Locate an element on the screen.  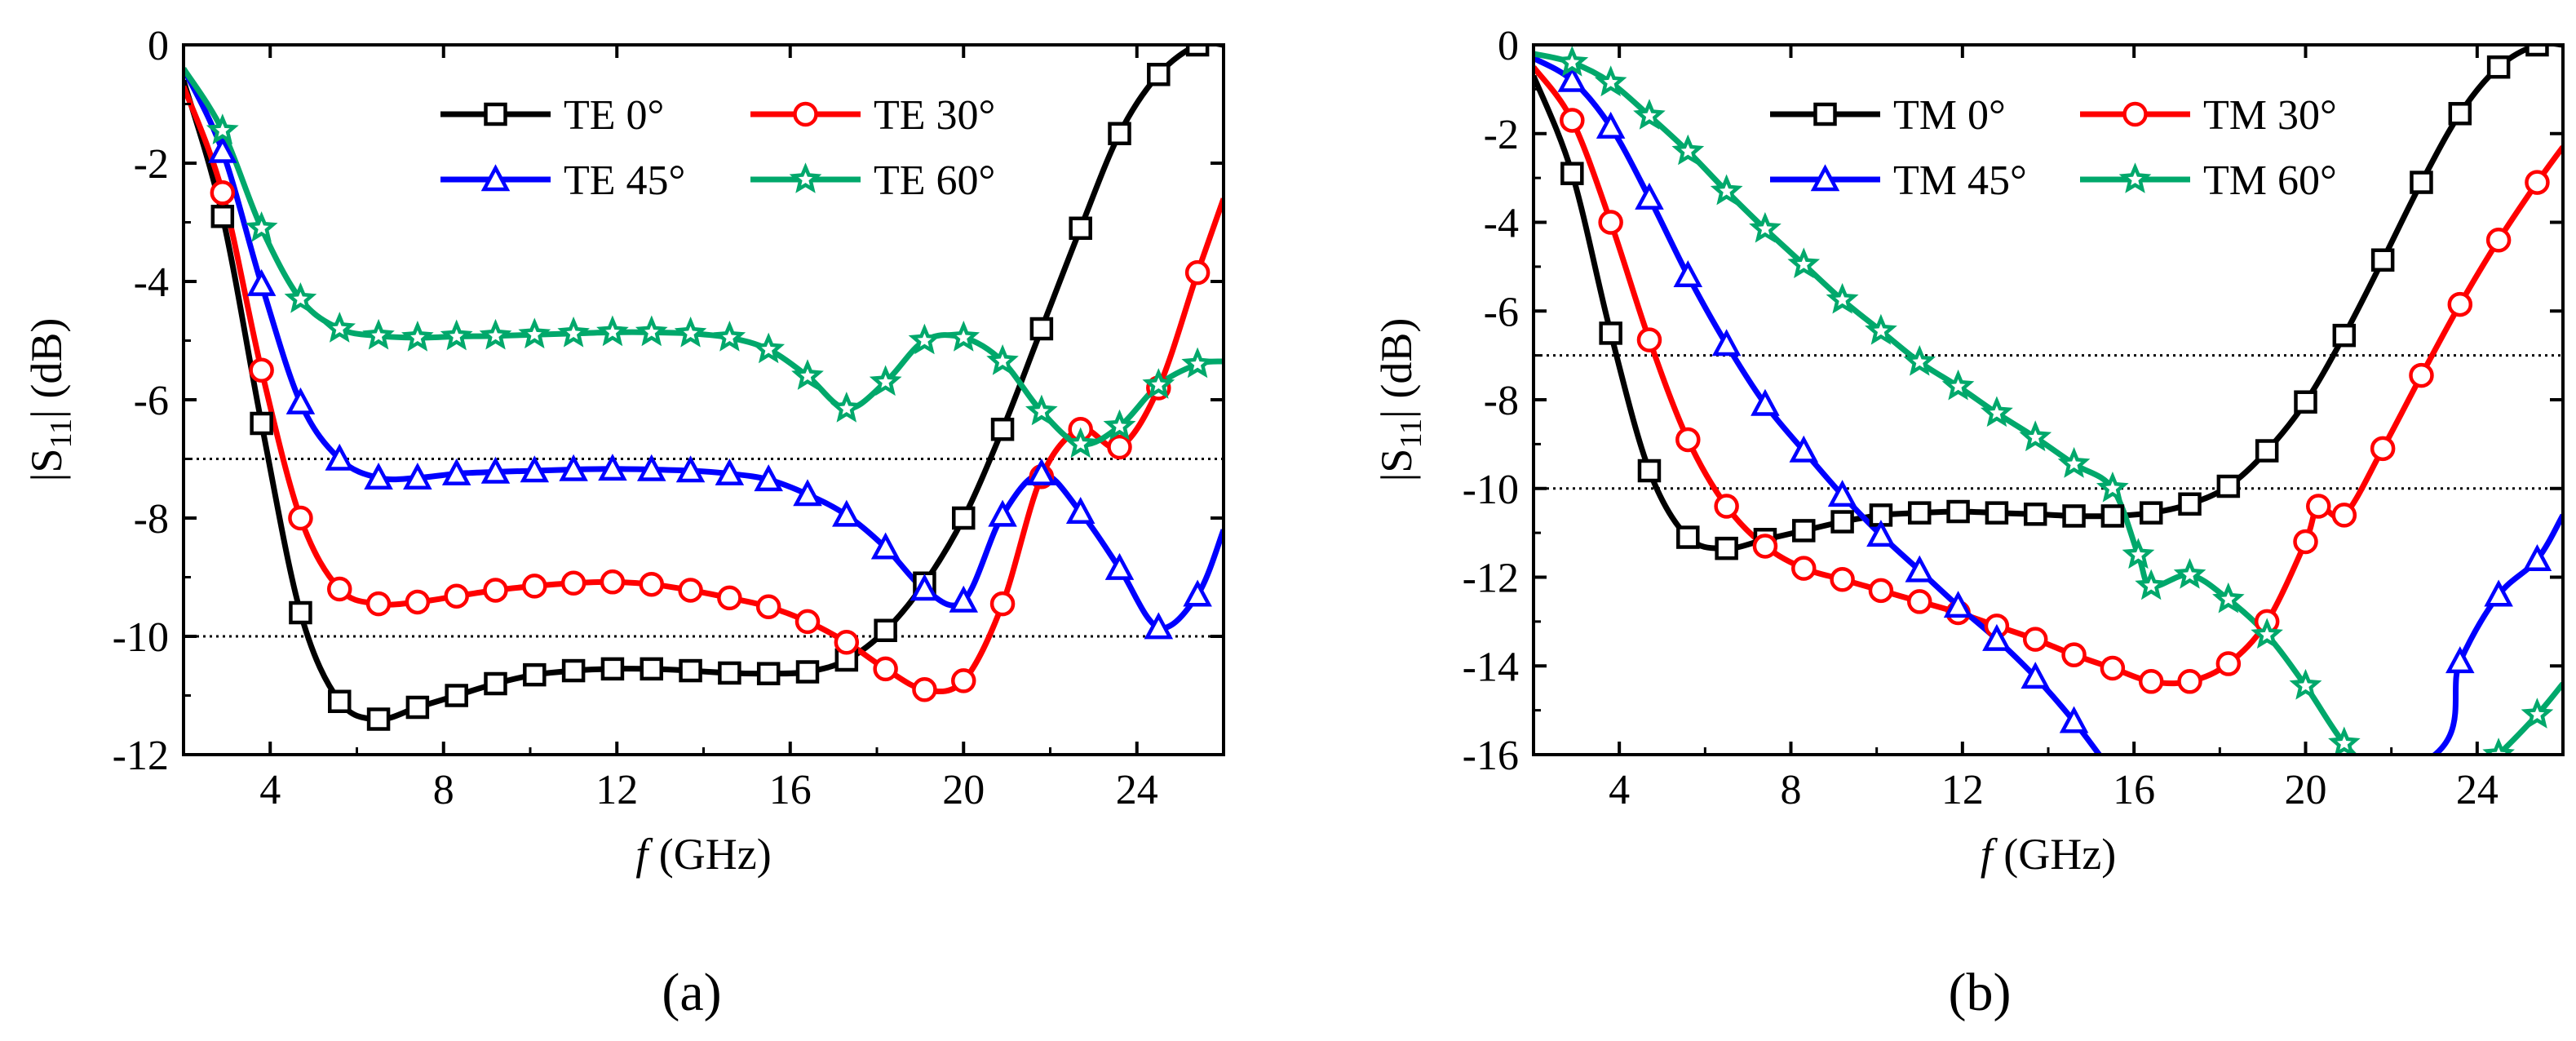
legend-label-b-1: TM 30° is located at coordinates (2270, 115).